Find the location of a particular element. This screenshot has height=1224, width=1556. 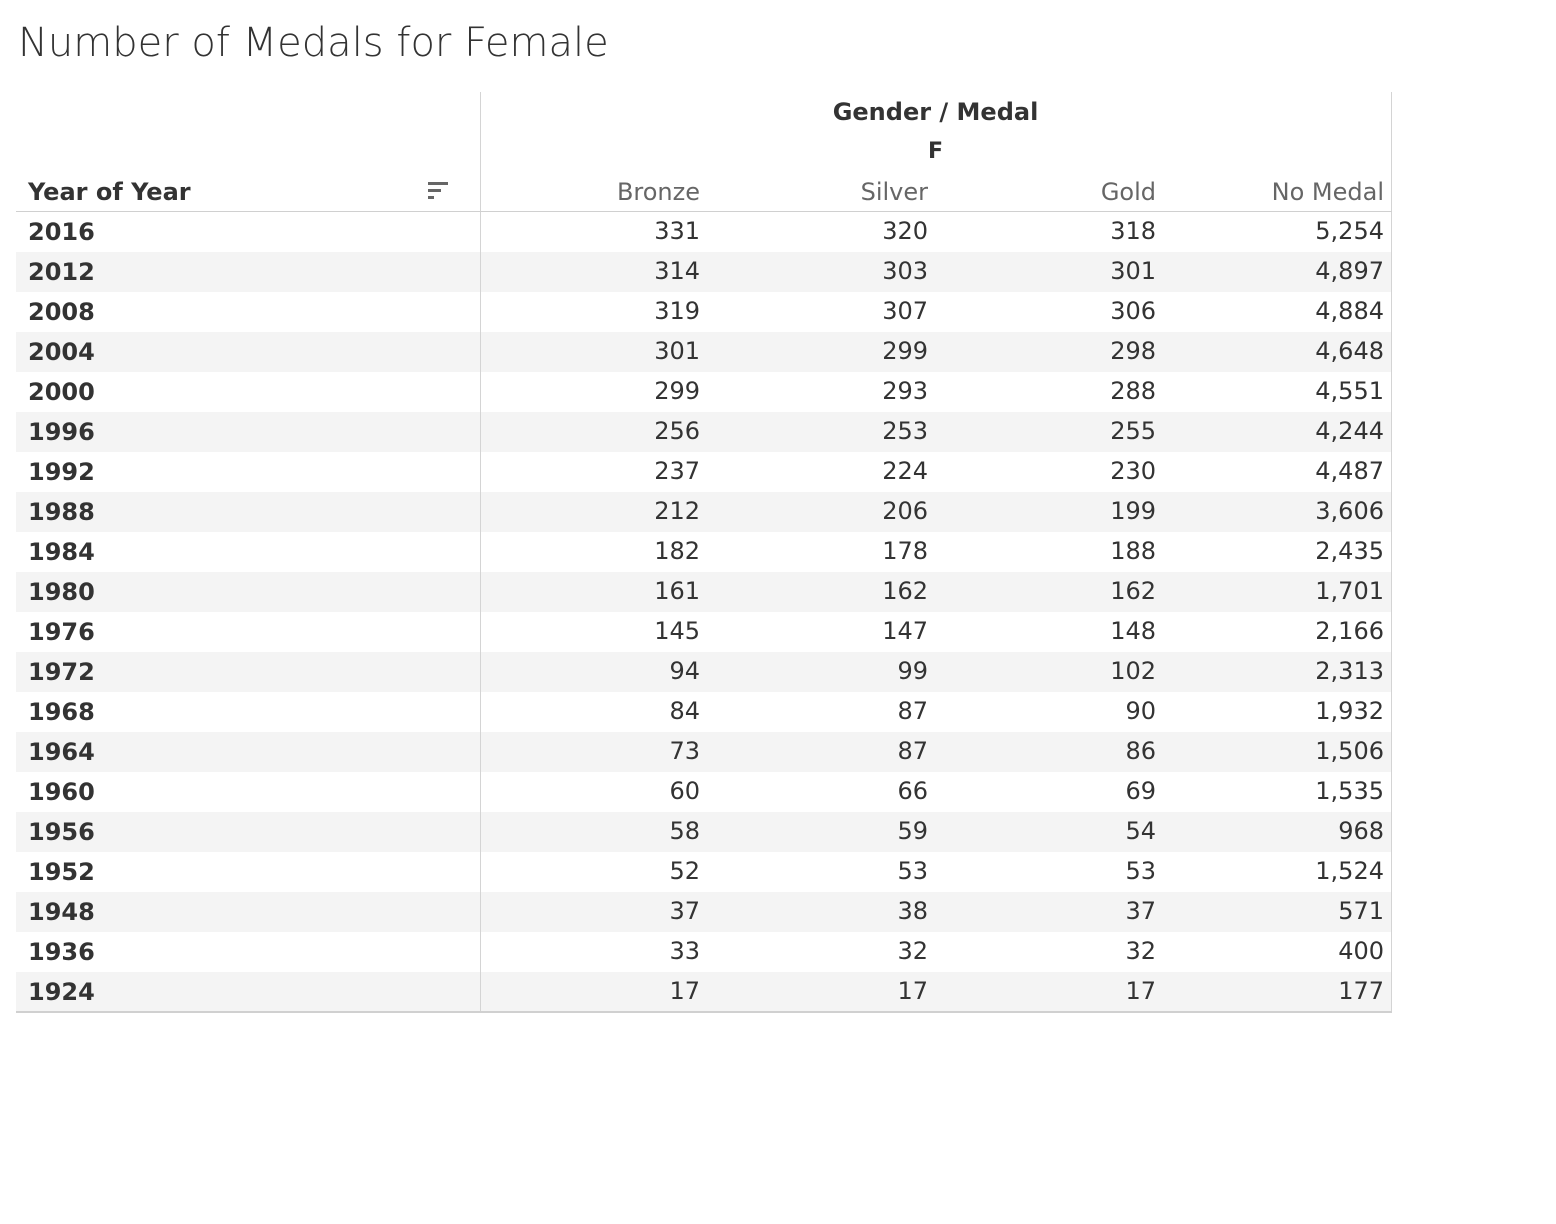

table-row: 1956 58 59 54 968 is located at coordinates (704, 832).